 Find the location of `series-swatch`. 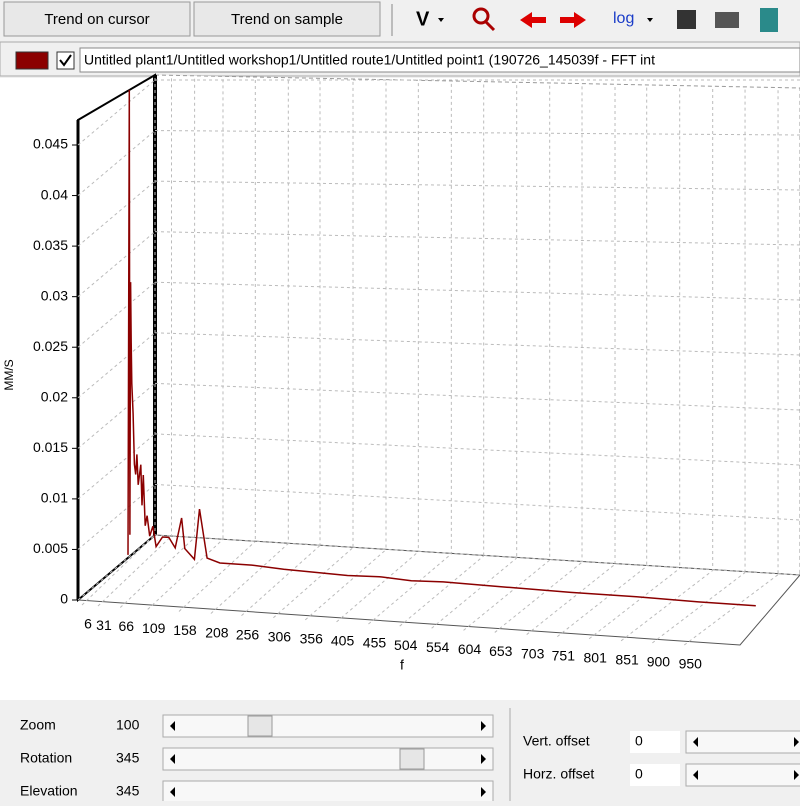

series-swatch is located at coordinates (32, 60).